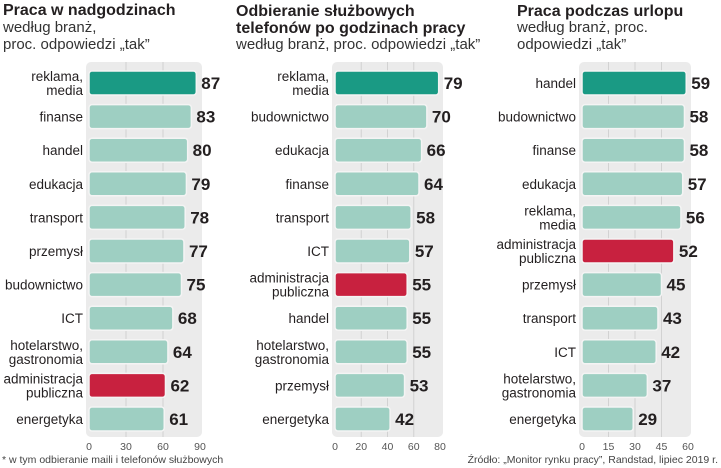 The image size is (721, 468). I want to click on chart2-title-line2: telefonów po godzinach pracy, so click(351, 28).